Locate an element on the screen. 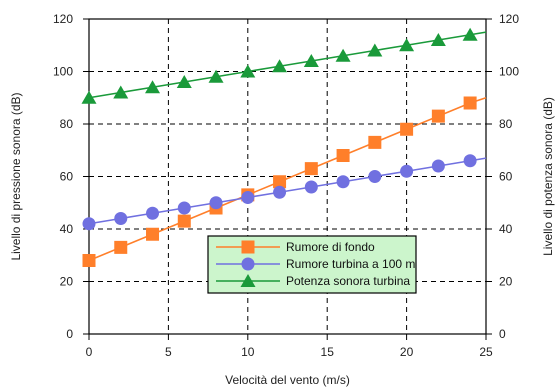 The image size is (558, 392). x-tick-label: 15 is located at coordinates (328, 352).